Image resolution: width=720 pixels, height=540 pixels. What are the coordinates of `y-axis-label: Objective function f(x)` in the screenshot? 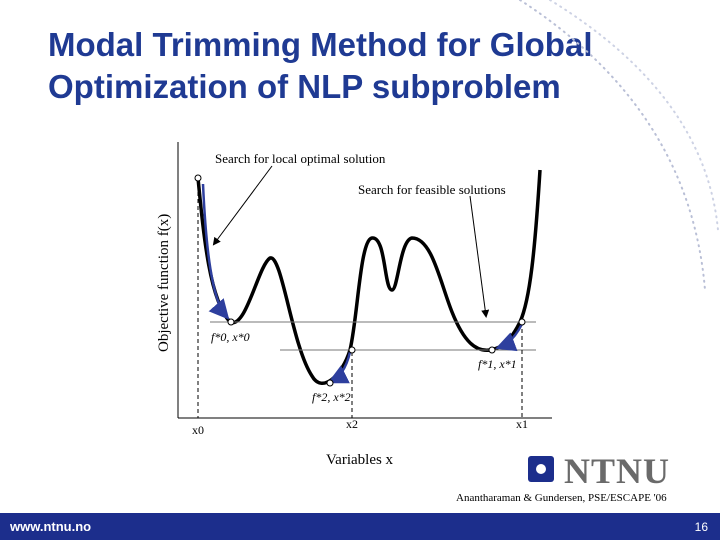 It's located at (164, 283).